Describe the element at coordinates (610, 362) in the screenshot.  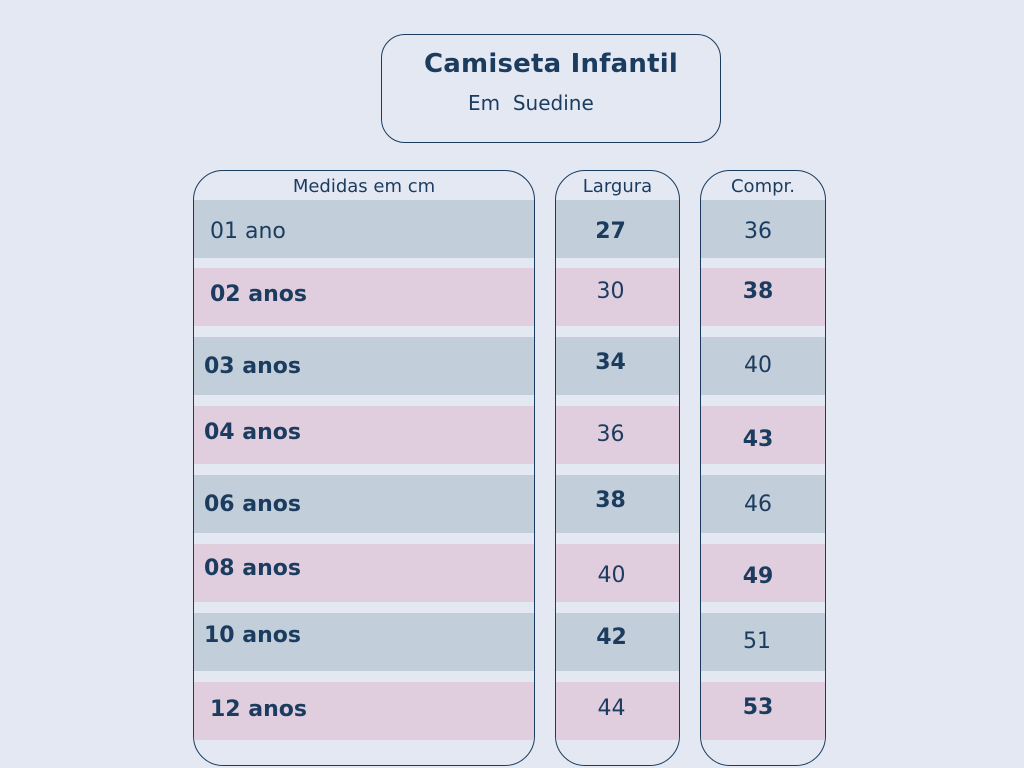
I see `width-value: 34` at that location.